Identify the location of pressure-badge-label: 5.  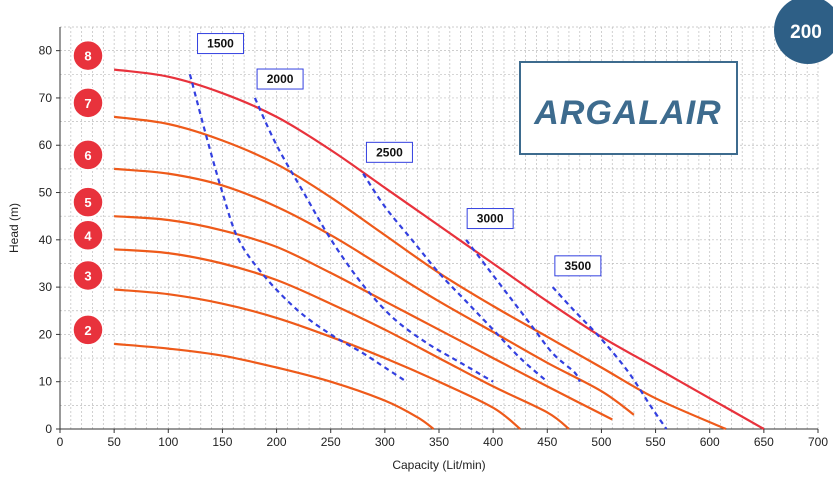
(87, 202).